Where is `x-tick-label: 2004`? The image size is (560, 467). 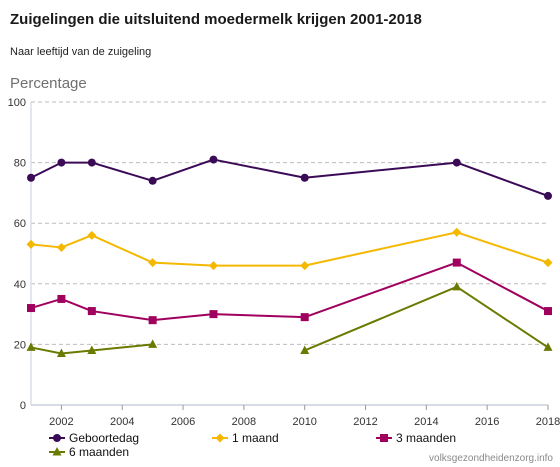 x-tick-label: 2004 is located at coordinates (122, 422).